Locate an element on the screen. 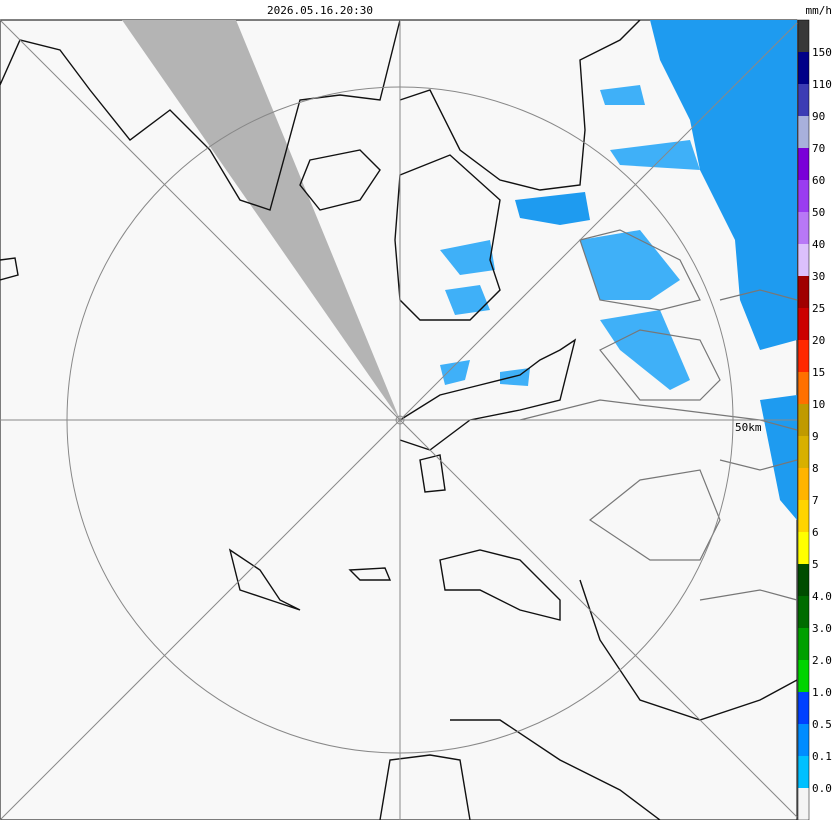 Image resolution: width=835 pixels, height=824 pixels. unit-label: mm/h is located at coordinates (819, 10).